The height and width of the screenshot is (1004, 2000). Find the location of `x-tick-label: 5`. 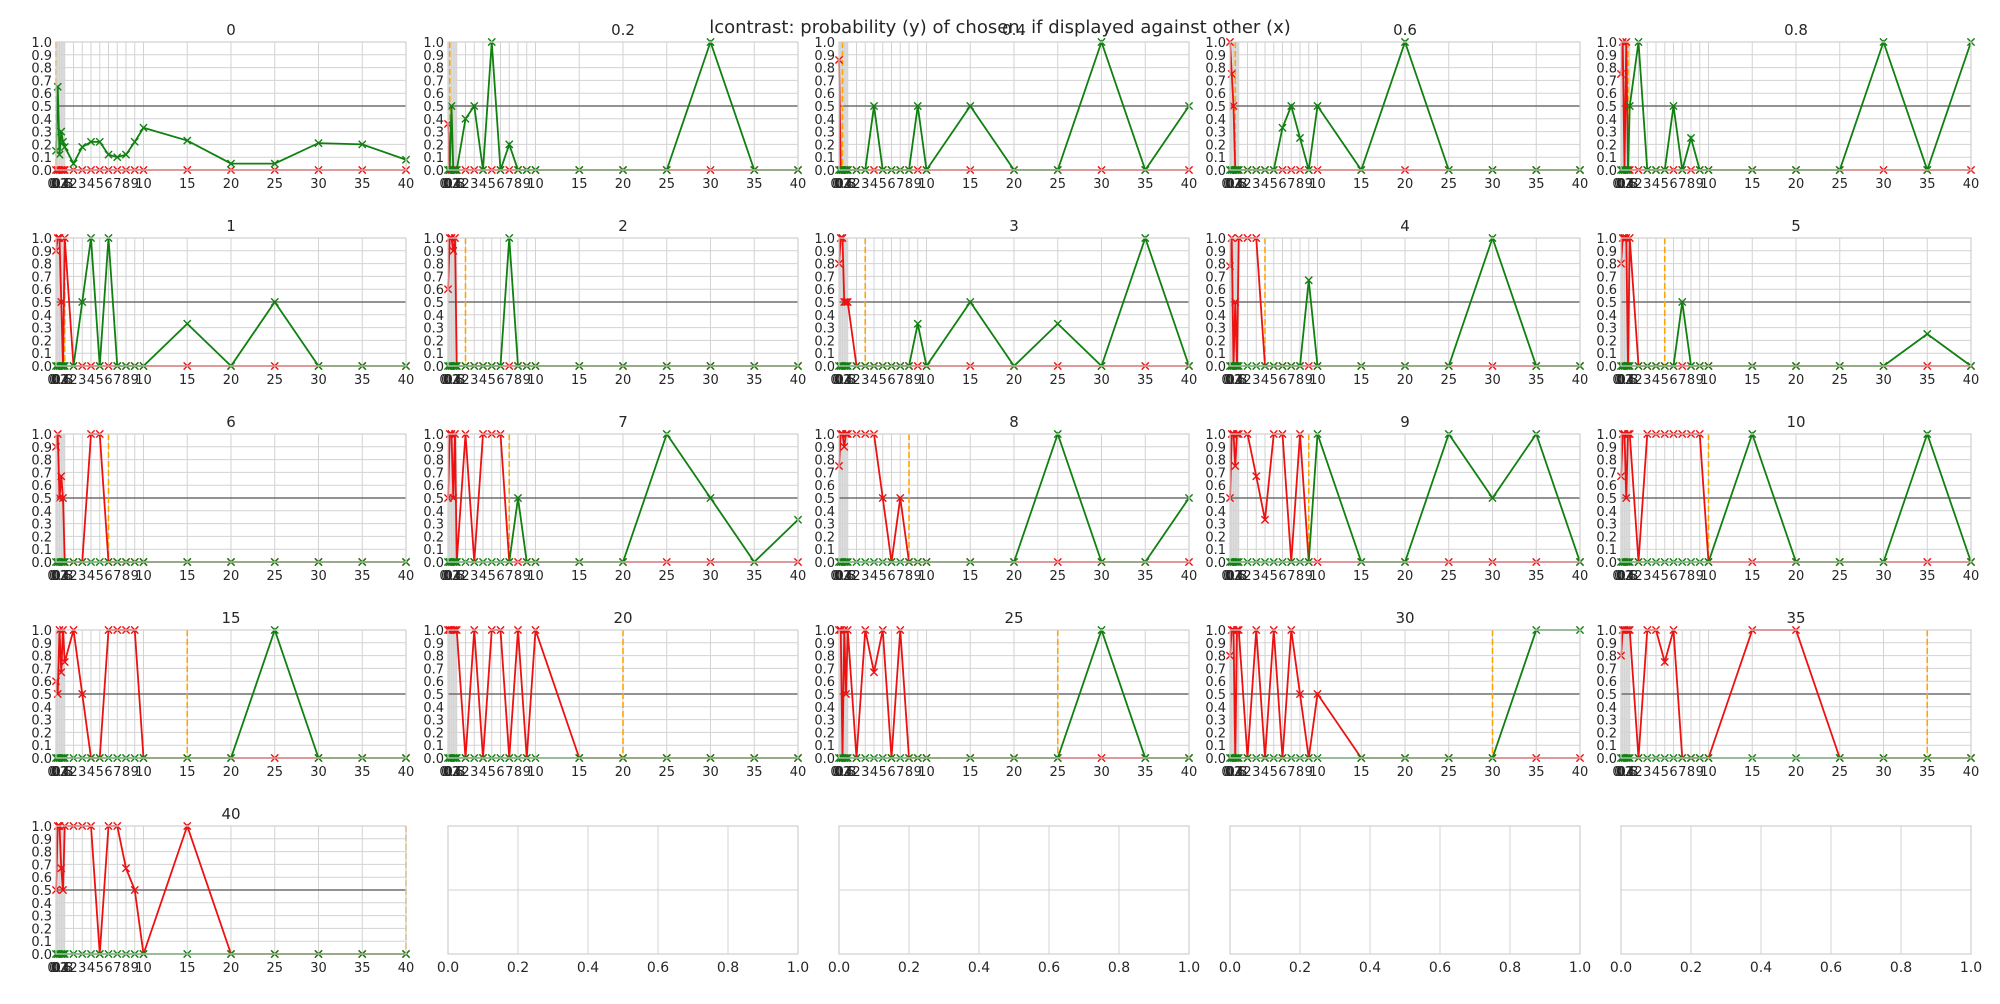

x-tick-label: 5 is located at coordinates (492, 184).